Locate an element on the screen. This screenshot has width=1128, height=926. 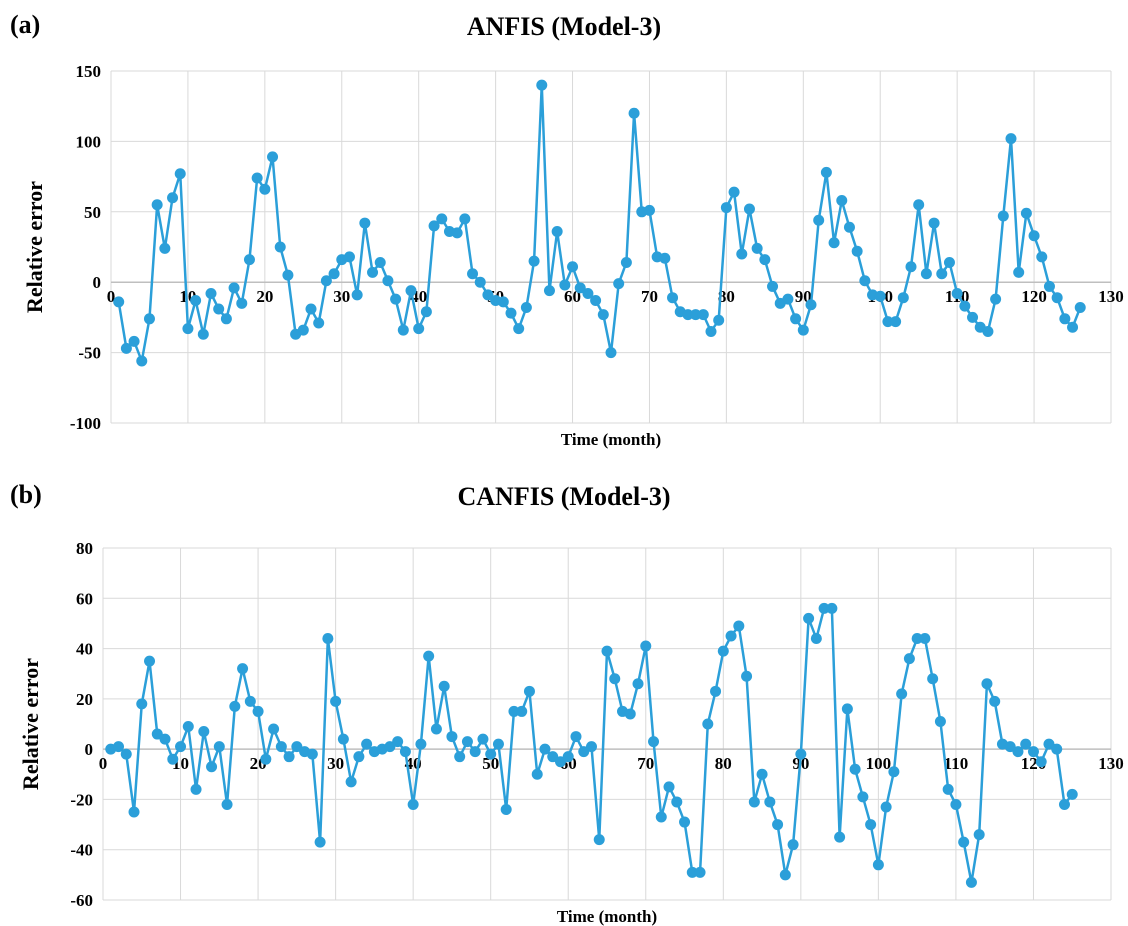
x-tick-label: 50 is located at coordinates (490, 763).